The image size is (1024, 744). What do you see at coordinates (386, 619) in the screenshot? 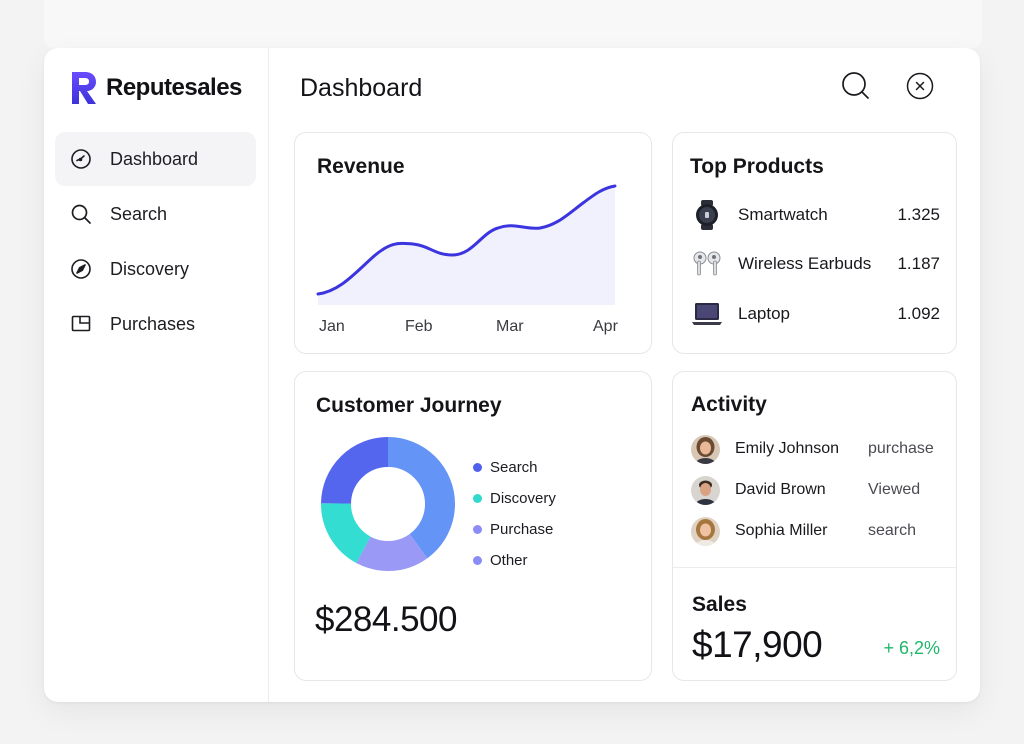
I see `journey-total: $284.500` at bounding box center [386, 619].